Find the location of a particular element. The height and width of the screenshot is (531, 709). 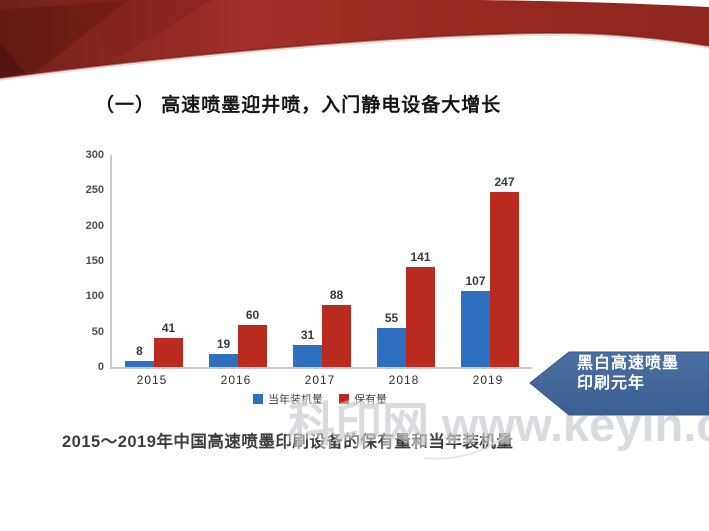

slide-title: （一） 高速喷墨迎井喷，入门静电设备大增长 is located at coordinates (298, 105).